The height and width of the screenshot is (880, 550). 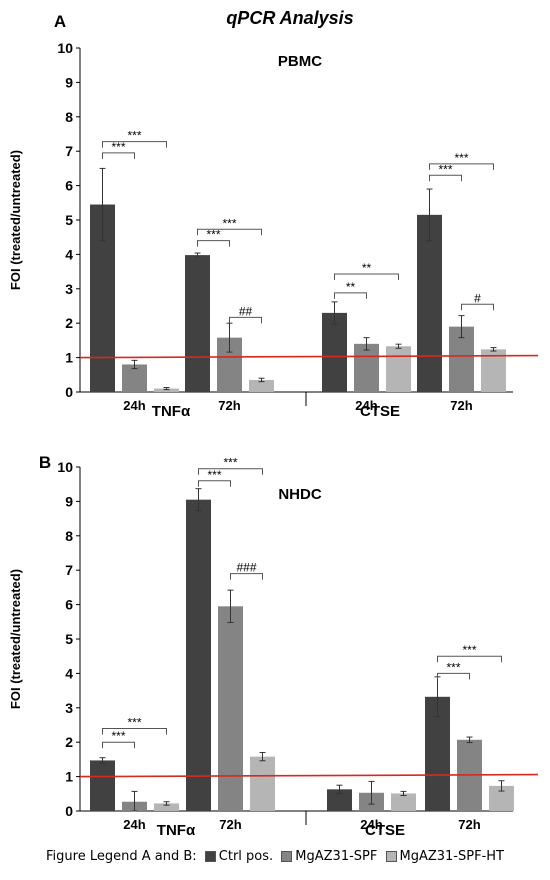 What do you see at coordinates (69, 323) in the screenshot?
I see `y-tick-label-pbmc: 2` at bounding box center [69, 323].